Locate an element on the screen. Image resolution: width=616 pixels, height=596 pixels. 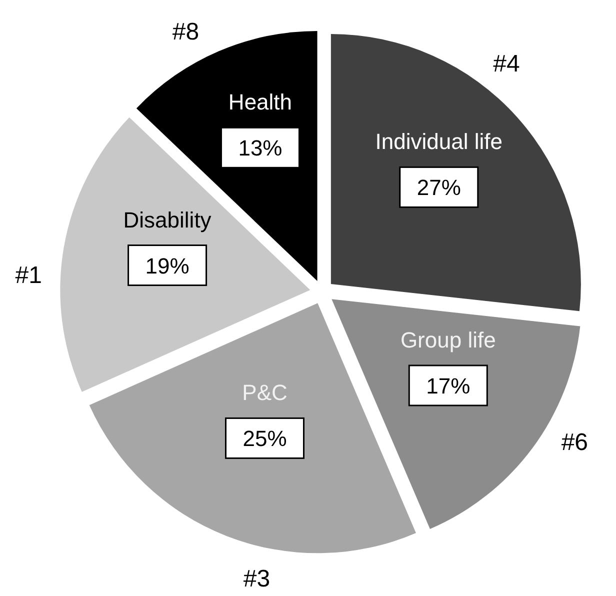
slice-label: Disability is located at coordinates (167, 219).